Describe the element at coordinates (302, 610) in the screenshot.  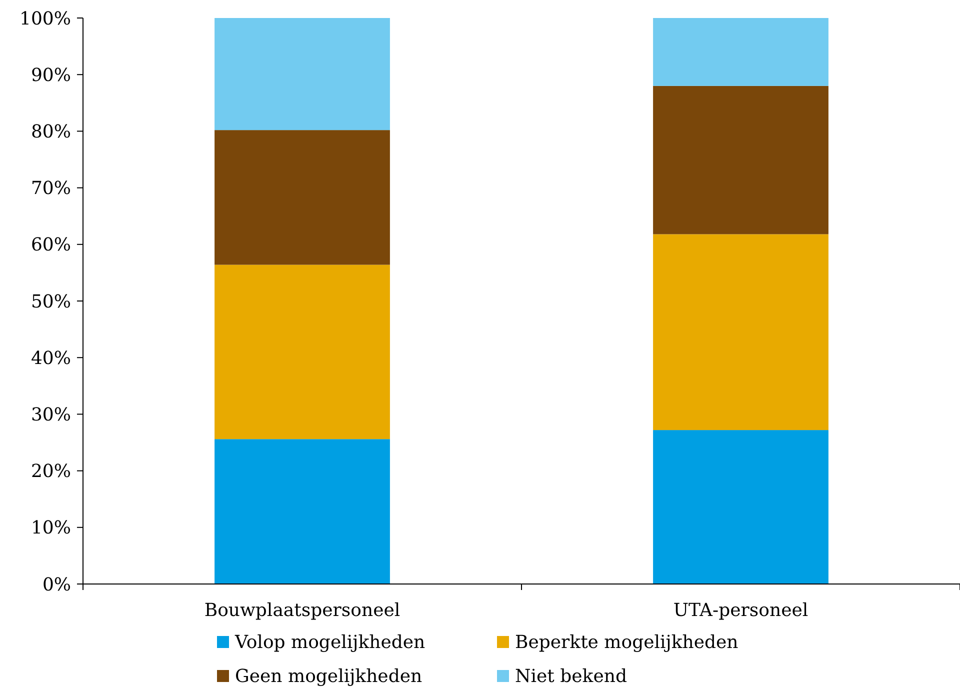
I see `x-tick-label: Bouwplaatspersoneel` at that location.